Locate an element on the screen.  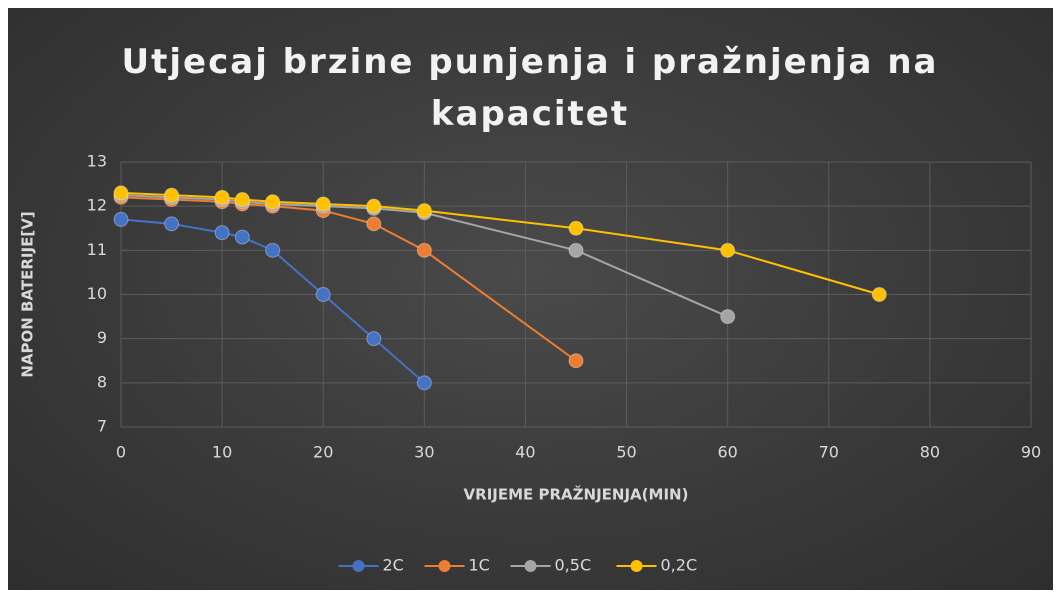
x-axis-title: VRIJEME PRAŽNJENJA(MIN) is located at coordinates (576, 494).